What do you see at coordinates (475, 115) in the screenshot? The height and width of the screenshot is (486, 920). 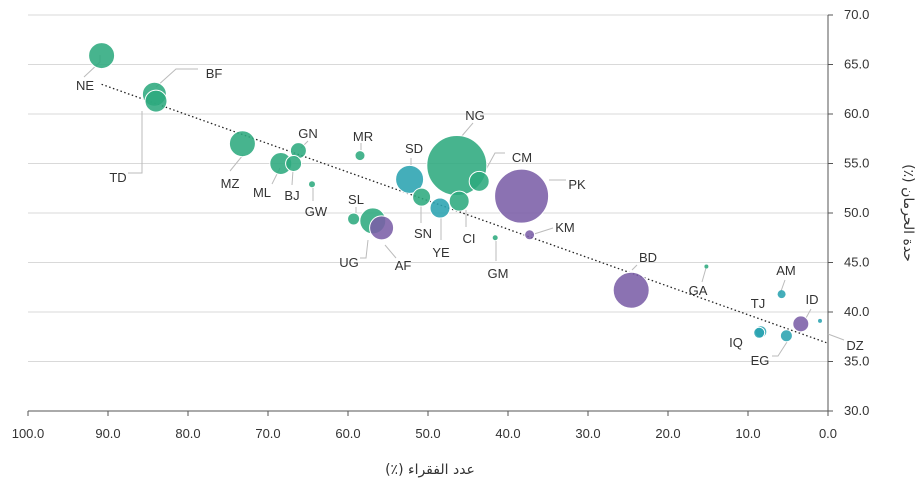 I see `point-label-ng: NG` at bounding box center [475, 115].